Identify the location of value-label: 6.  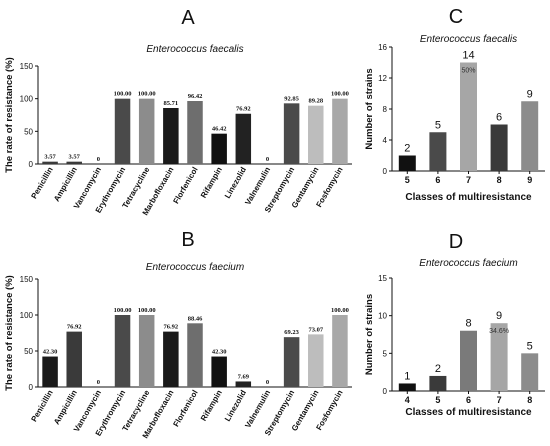
(499, 118).